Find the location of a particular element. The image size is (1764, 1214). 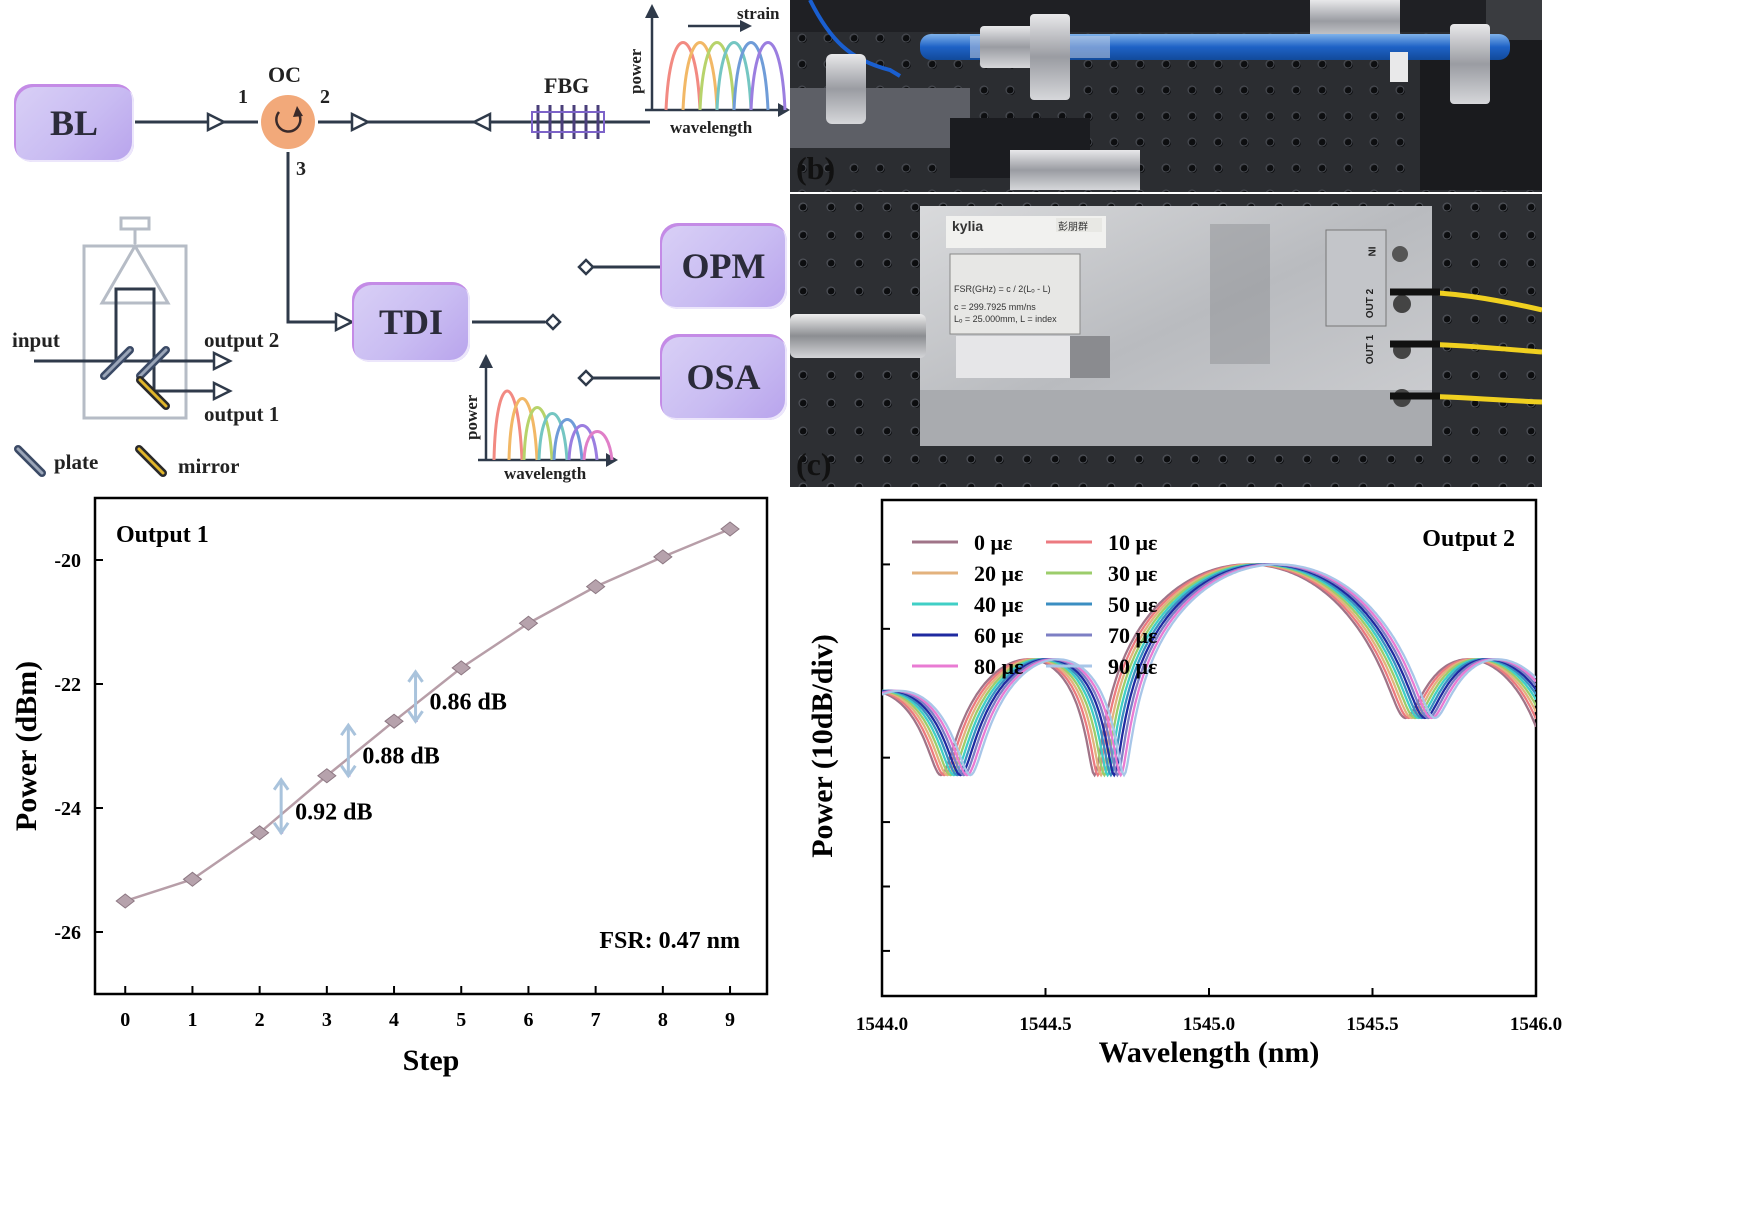

photo-b-illustration is located at coordinates (1166, 96).